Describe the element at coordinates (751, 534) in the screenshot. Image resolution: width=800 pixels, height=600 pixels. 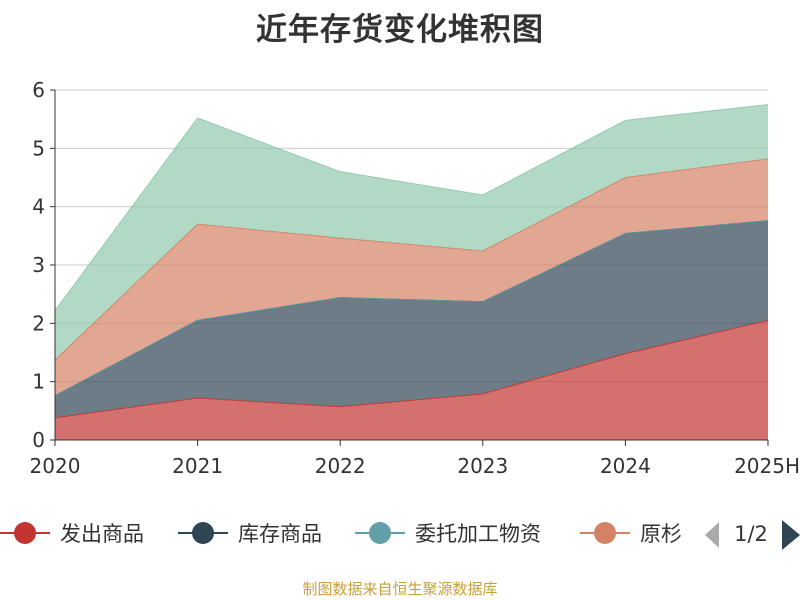
I see `legend-page-label: 1/2` at that location.